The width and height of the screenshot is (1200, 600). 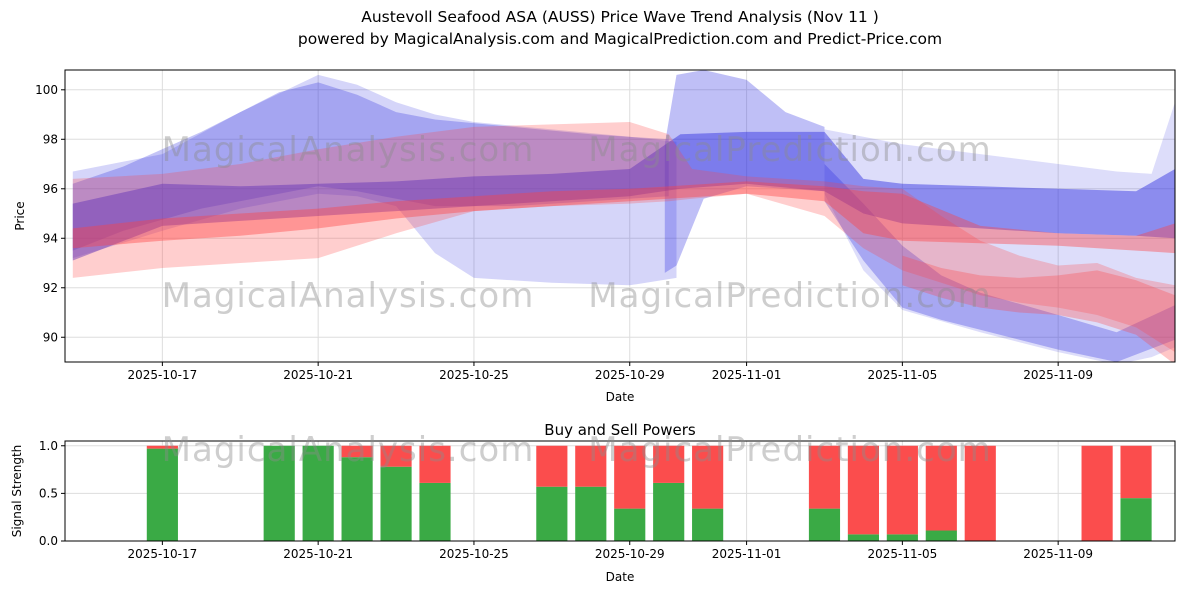 I want to click on watermark-prediction-top: MagicalPrediction.com, so click(x=790, y=150).